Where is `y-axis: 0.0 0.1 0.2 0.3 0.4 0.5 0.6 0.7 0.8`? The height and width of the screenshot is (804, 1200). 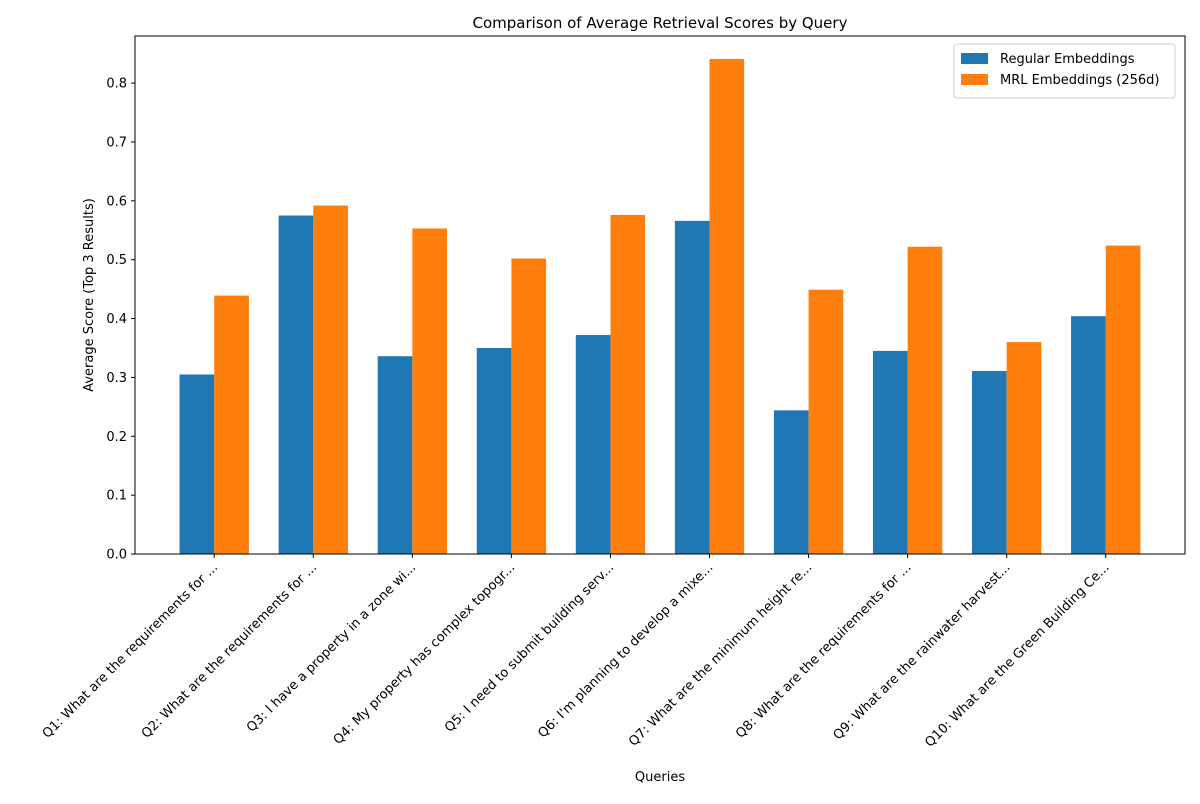 y-axis: 0.0 0.1 0.2 0.3 0.4 0.5 0.6 0.7 0.8 is located at coordinates (120, 320).